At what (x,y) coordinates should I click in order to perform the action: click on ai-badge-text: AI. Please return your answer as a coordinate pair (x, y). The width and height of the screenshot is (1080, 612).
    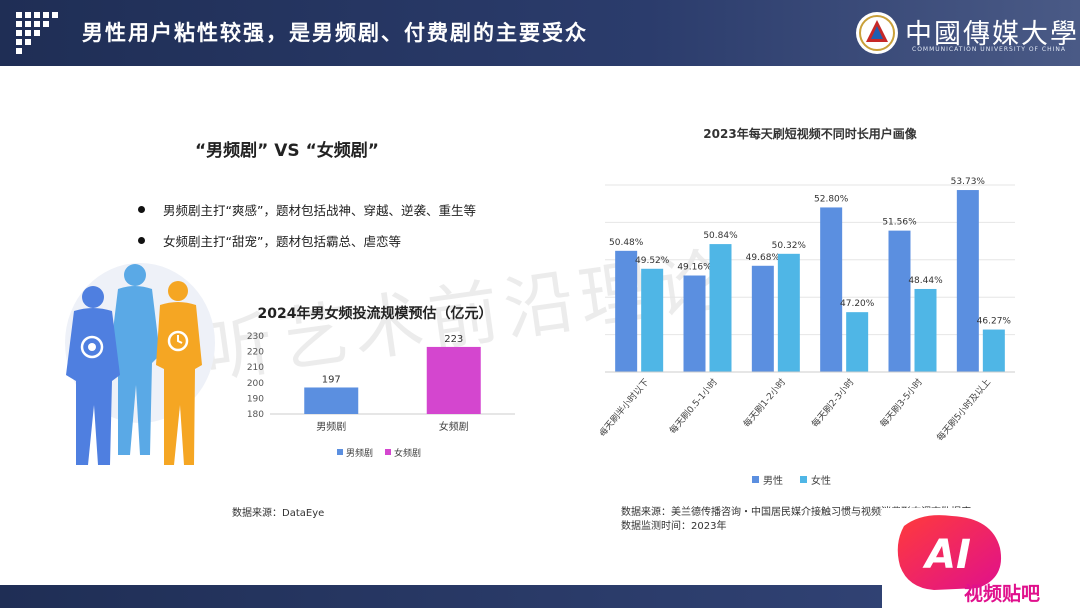
    Looking at the image, I should click on (946, 555).